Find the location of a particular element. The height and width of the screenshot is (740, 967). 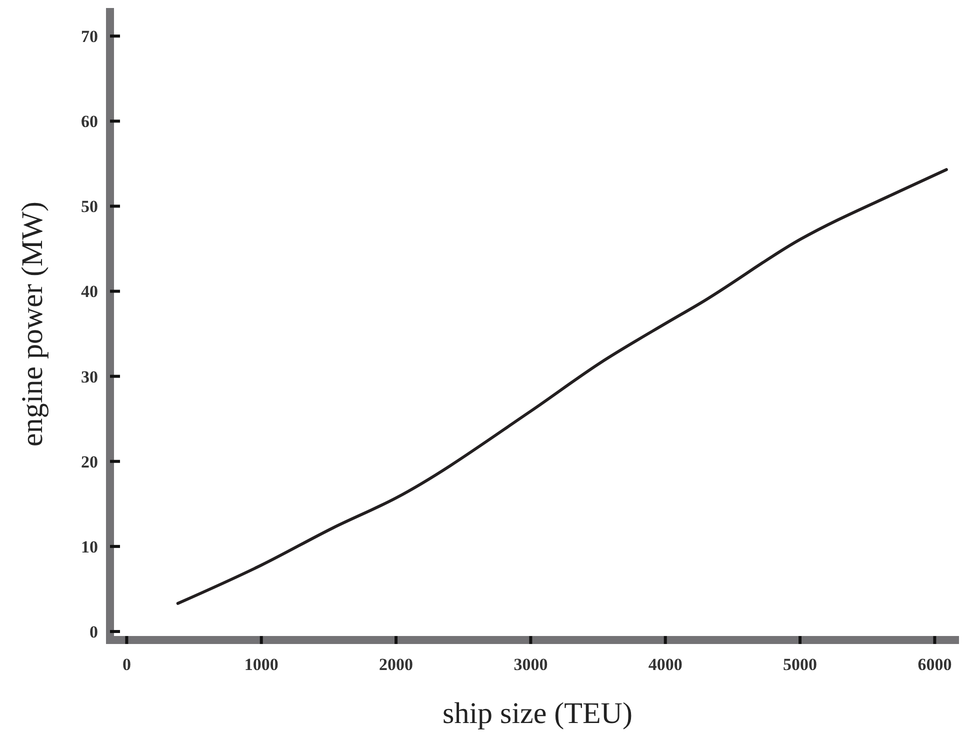

y-tick-label: 30 is located at coordinates (89, 376).